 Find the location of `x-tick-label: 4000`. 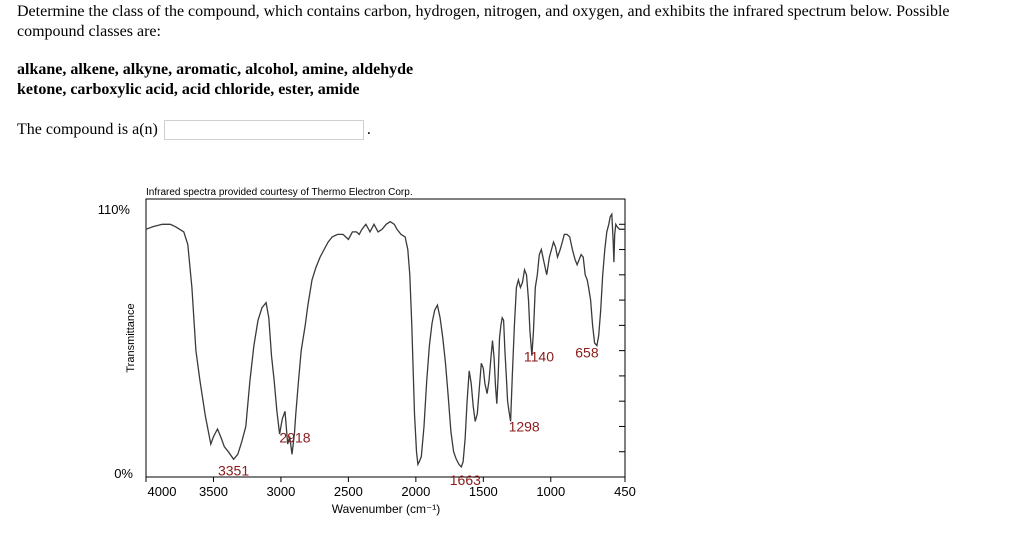

x-tick-label: 4000 is located at coordinates (162, 491).